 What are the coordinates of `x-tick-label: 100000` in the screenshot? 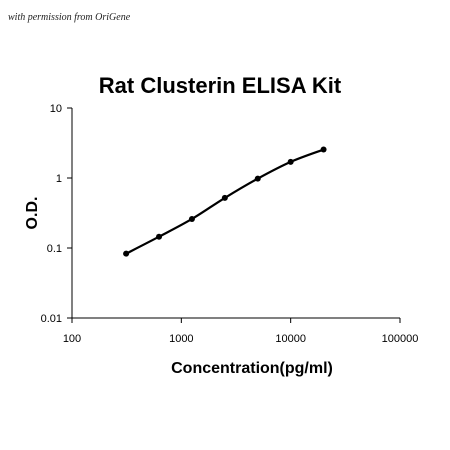 It's located at (400, 339).